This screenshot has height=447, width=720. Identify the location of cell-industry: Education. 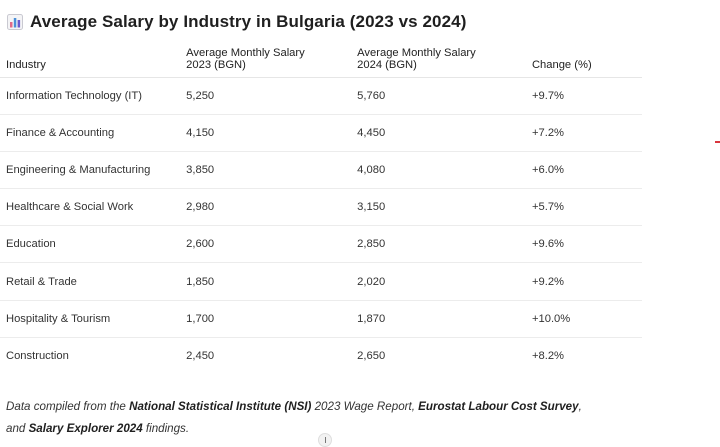
(90, 244).